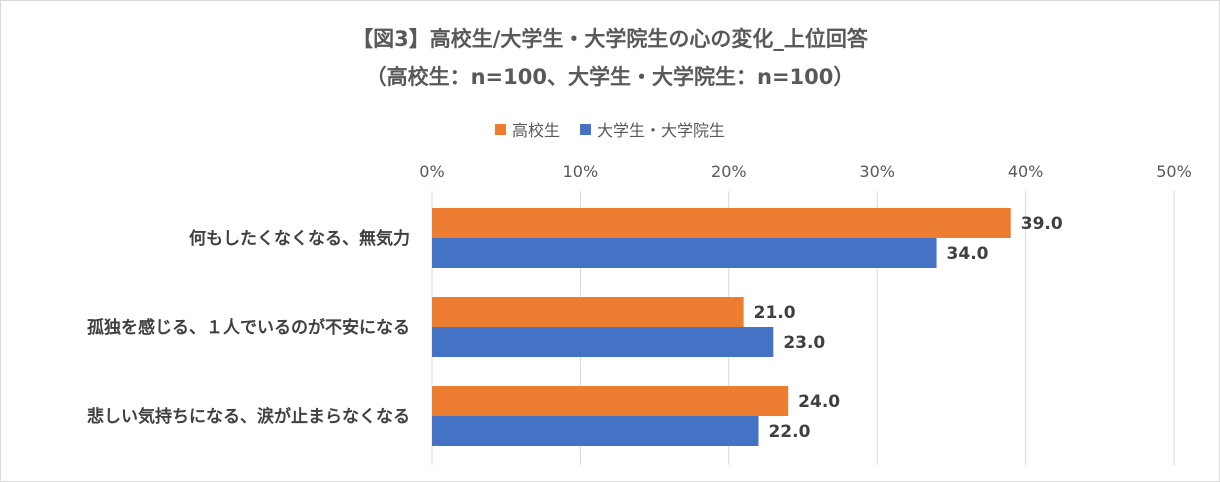 The height and width of the screenshot is (482, 1220). What do you see at coordinates (819, 402) in the screenshot?
I see `data-label: 24.0` at bounding box center [819, 402].